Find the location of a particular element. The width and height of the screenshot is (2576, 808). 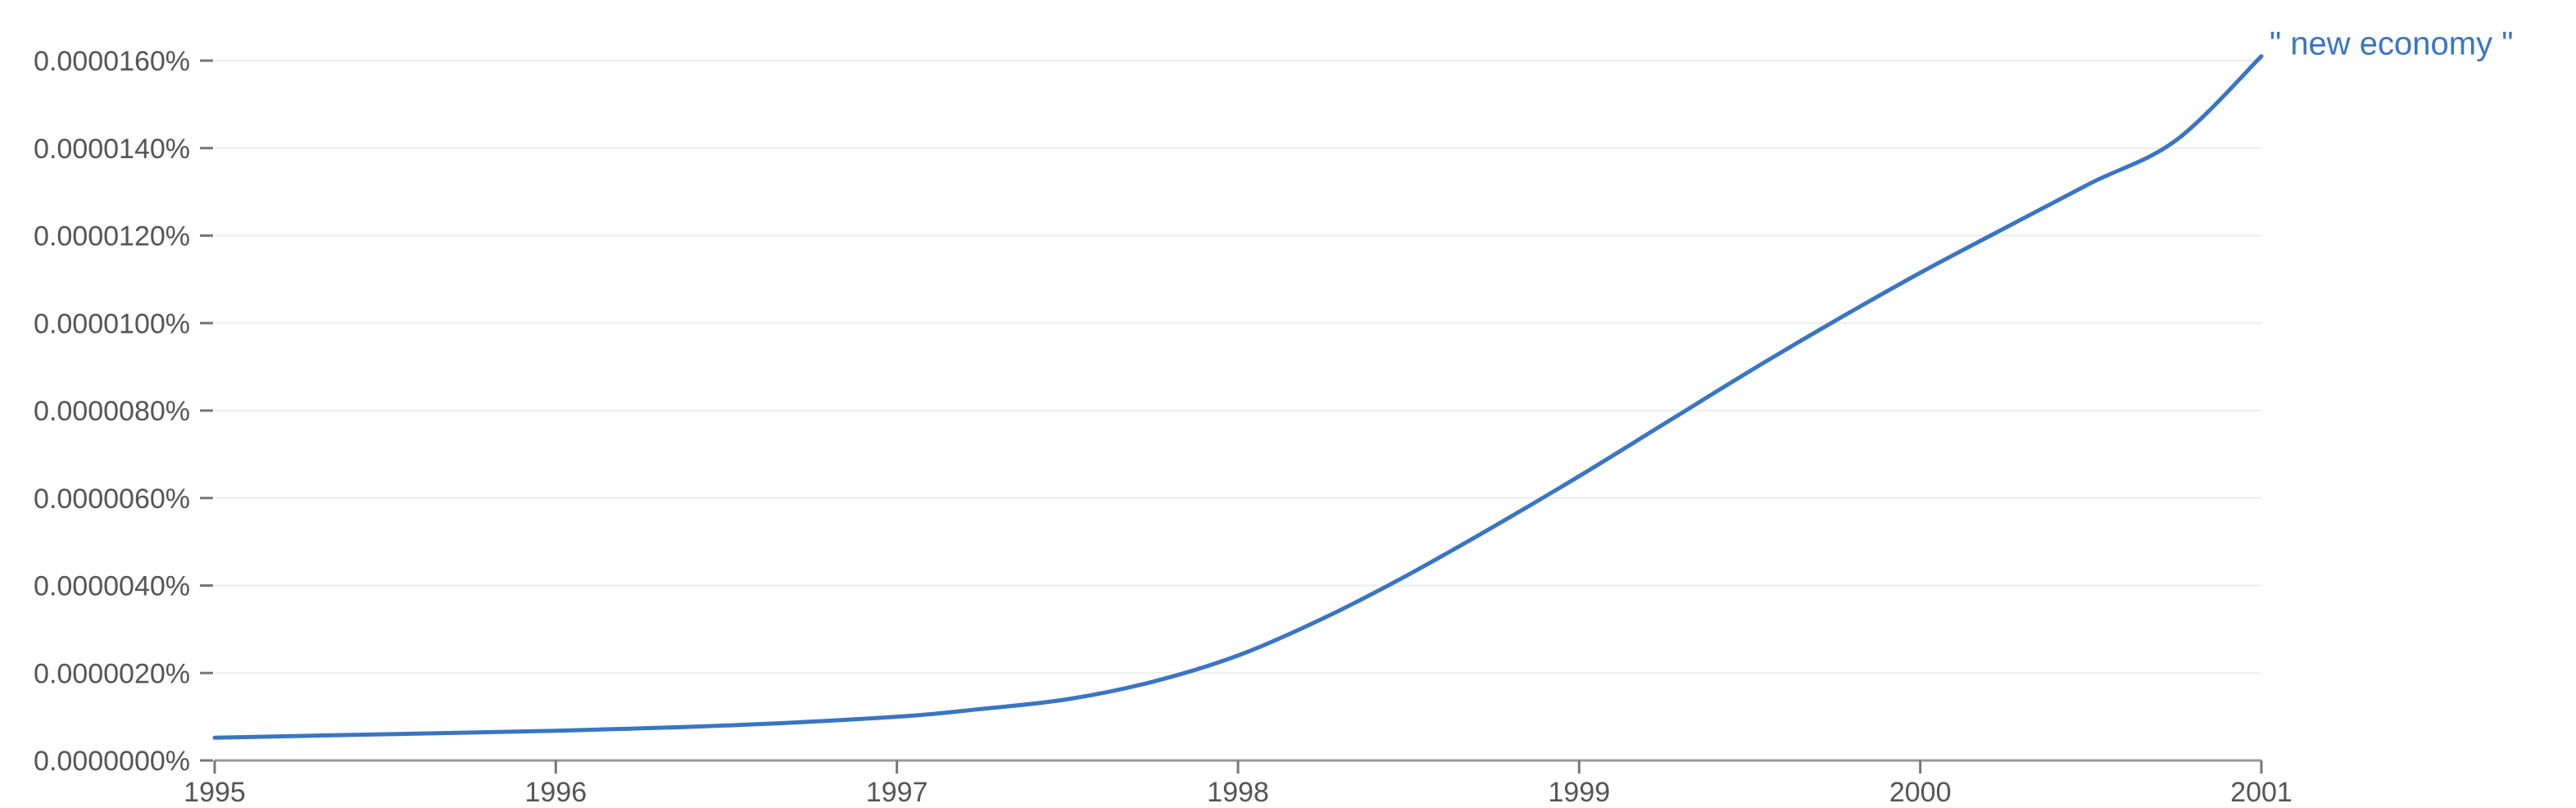

x-tick-label: 1998 is located at coordinates (1238, 792).